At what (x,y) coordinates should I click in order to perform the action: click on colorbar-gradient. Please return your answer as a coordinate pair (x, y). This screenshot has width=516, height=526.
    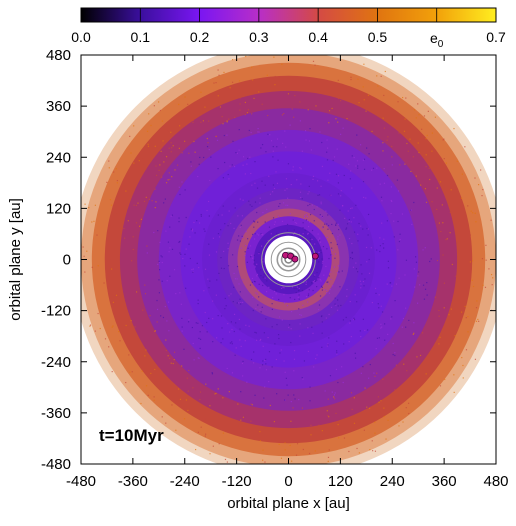
    Looking at the image, I should click on (288, 15).